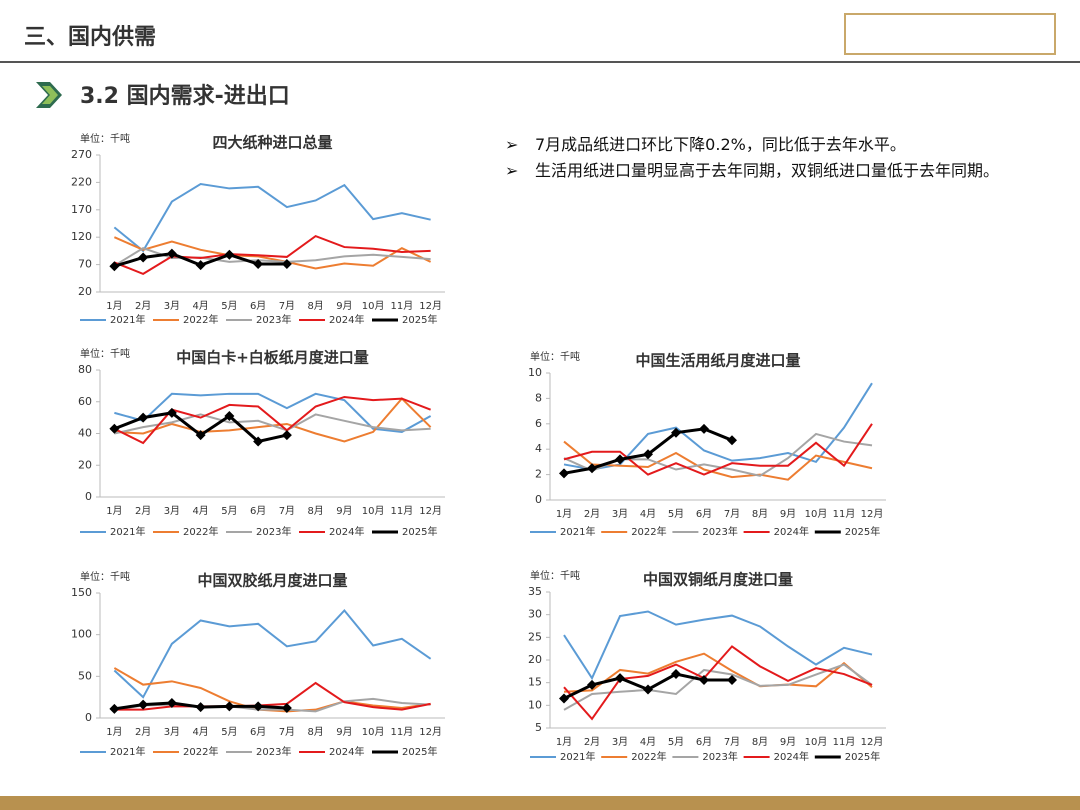  What do you see at coordinates (85, 675) in the screenshot?
I see `y-tick-label: 50` at bounding box center [85, 675].